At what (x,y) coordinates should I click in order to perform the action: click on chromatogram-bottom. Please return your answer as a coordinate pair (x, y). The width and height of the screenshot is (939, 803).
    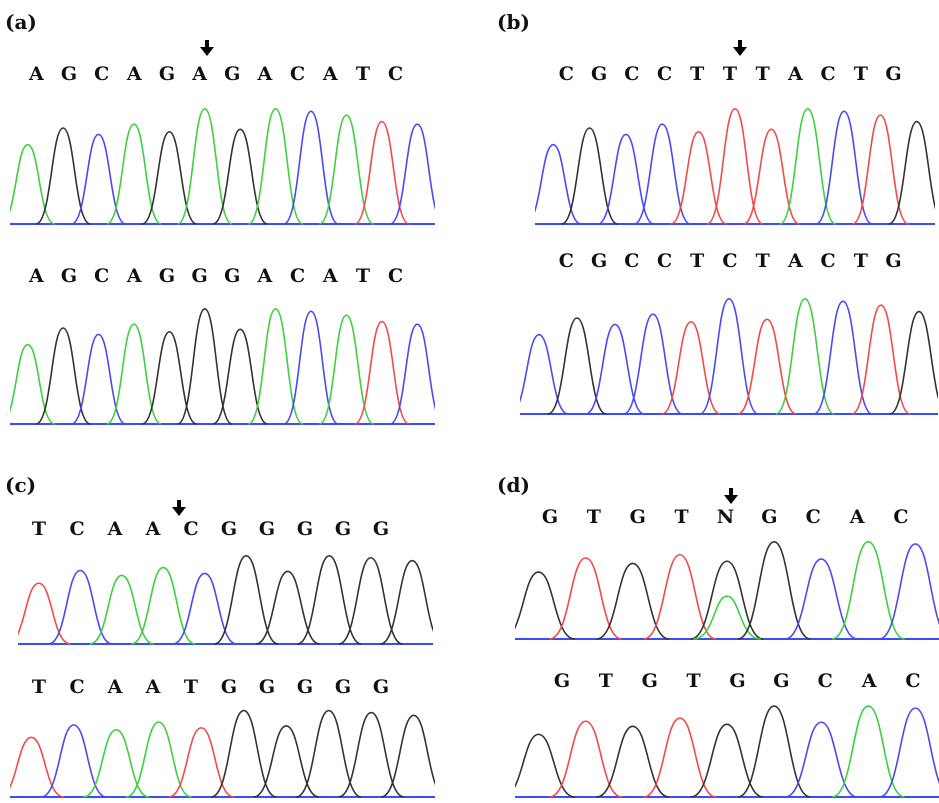
    Looking at the image, I should click on (727, 751).